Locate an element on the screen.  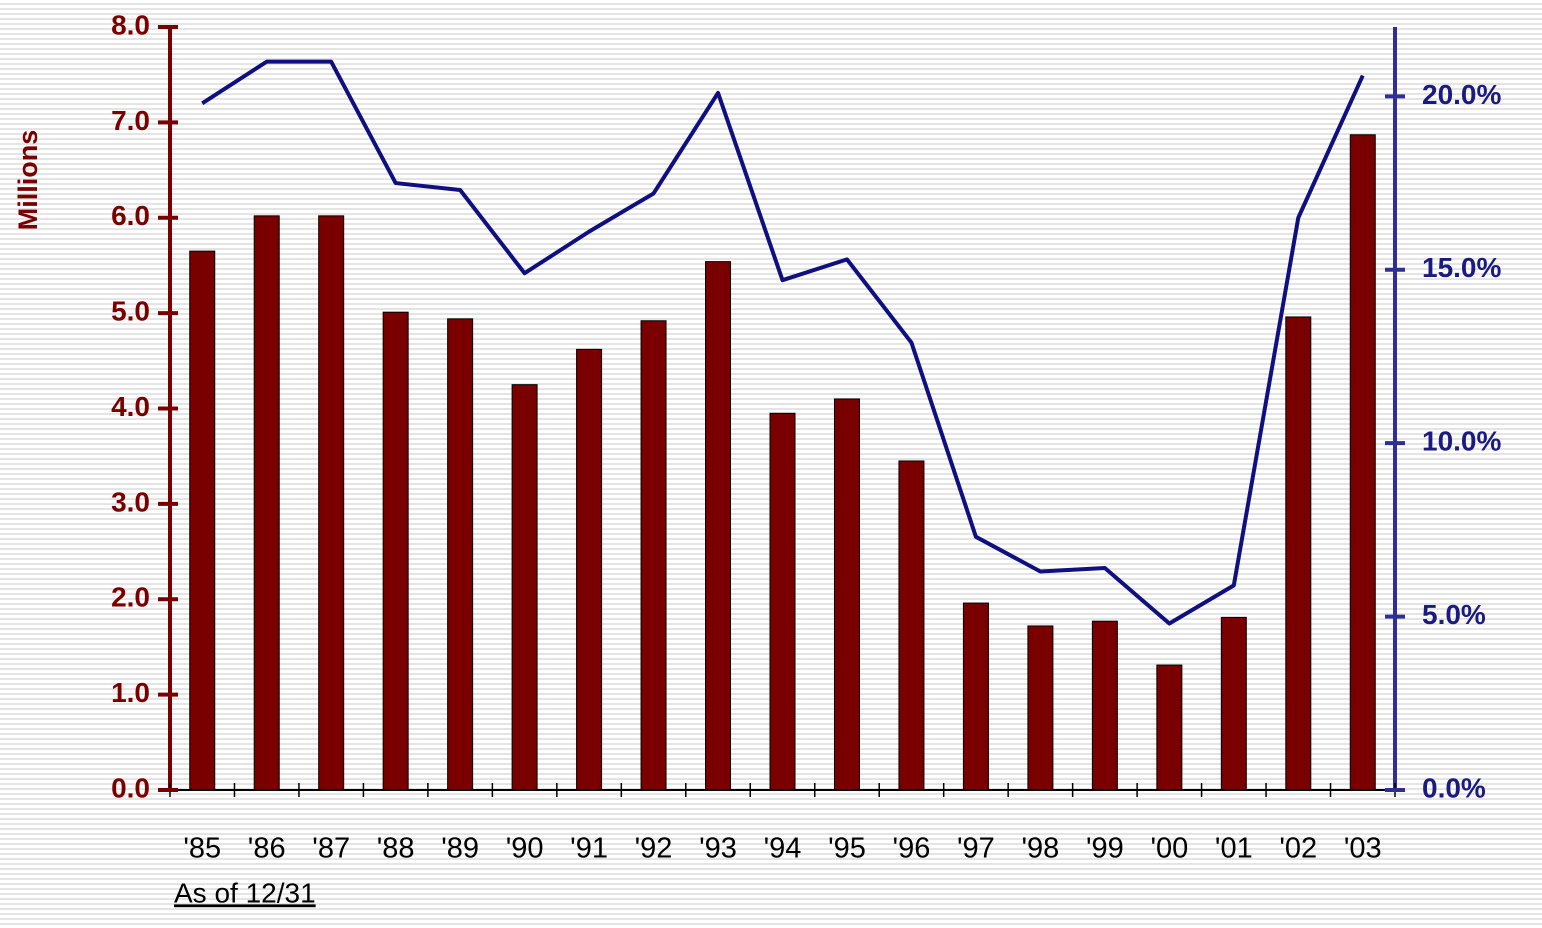
x-tick-label: '86 is located at coordinates (267, 849).